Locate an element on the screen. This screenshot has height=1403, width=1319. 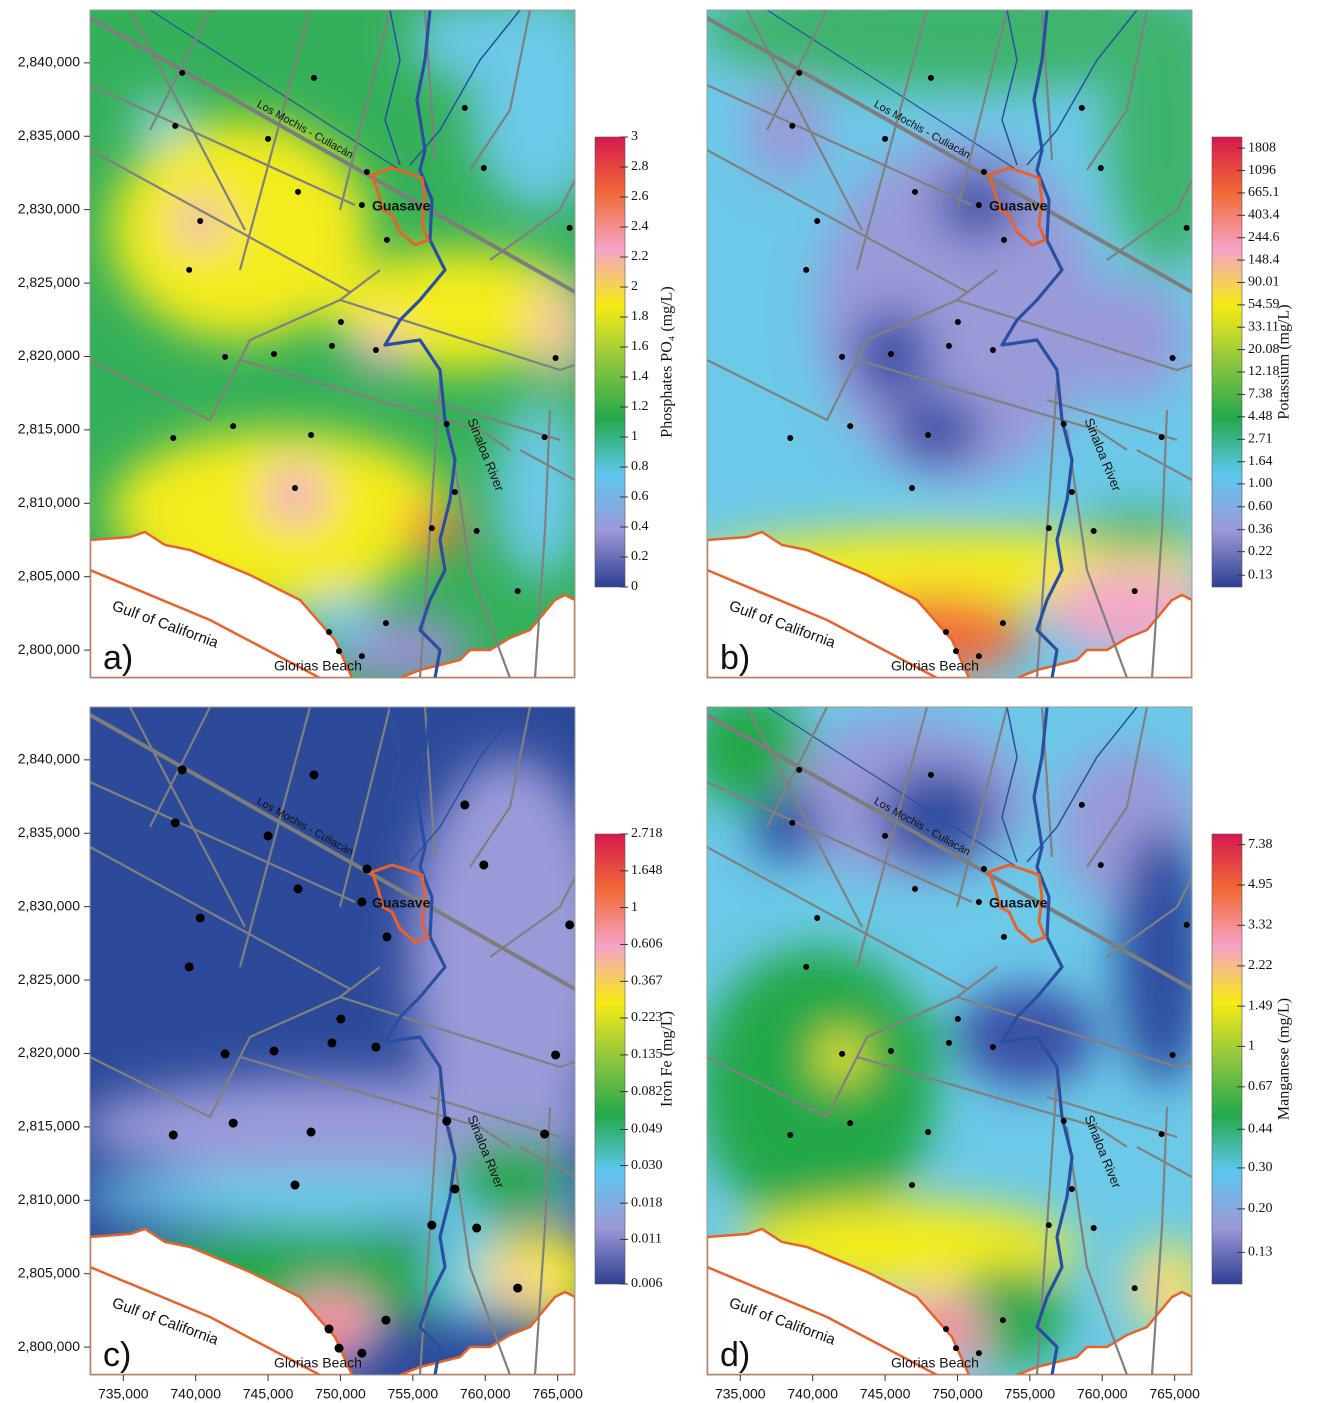
colorbar-tick-label: 0.135 is located at coordinates (647, 1054).